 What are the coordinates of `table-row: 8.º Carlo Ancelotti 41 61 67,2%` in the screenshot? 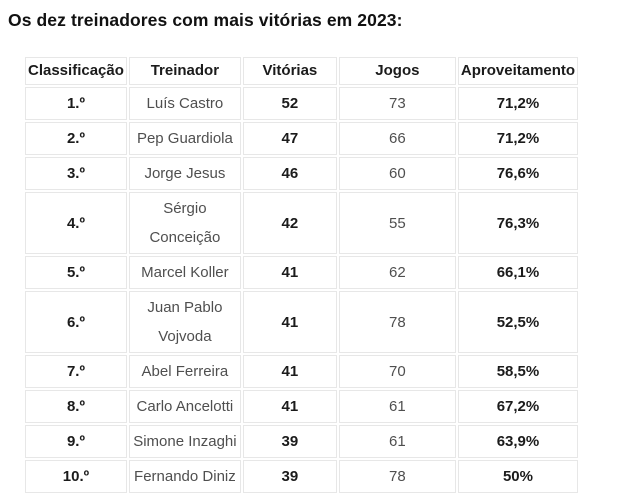 It's located at (302, 406).